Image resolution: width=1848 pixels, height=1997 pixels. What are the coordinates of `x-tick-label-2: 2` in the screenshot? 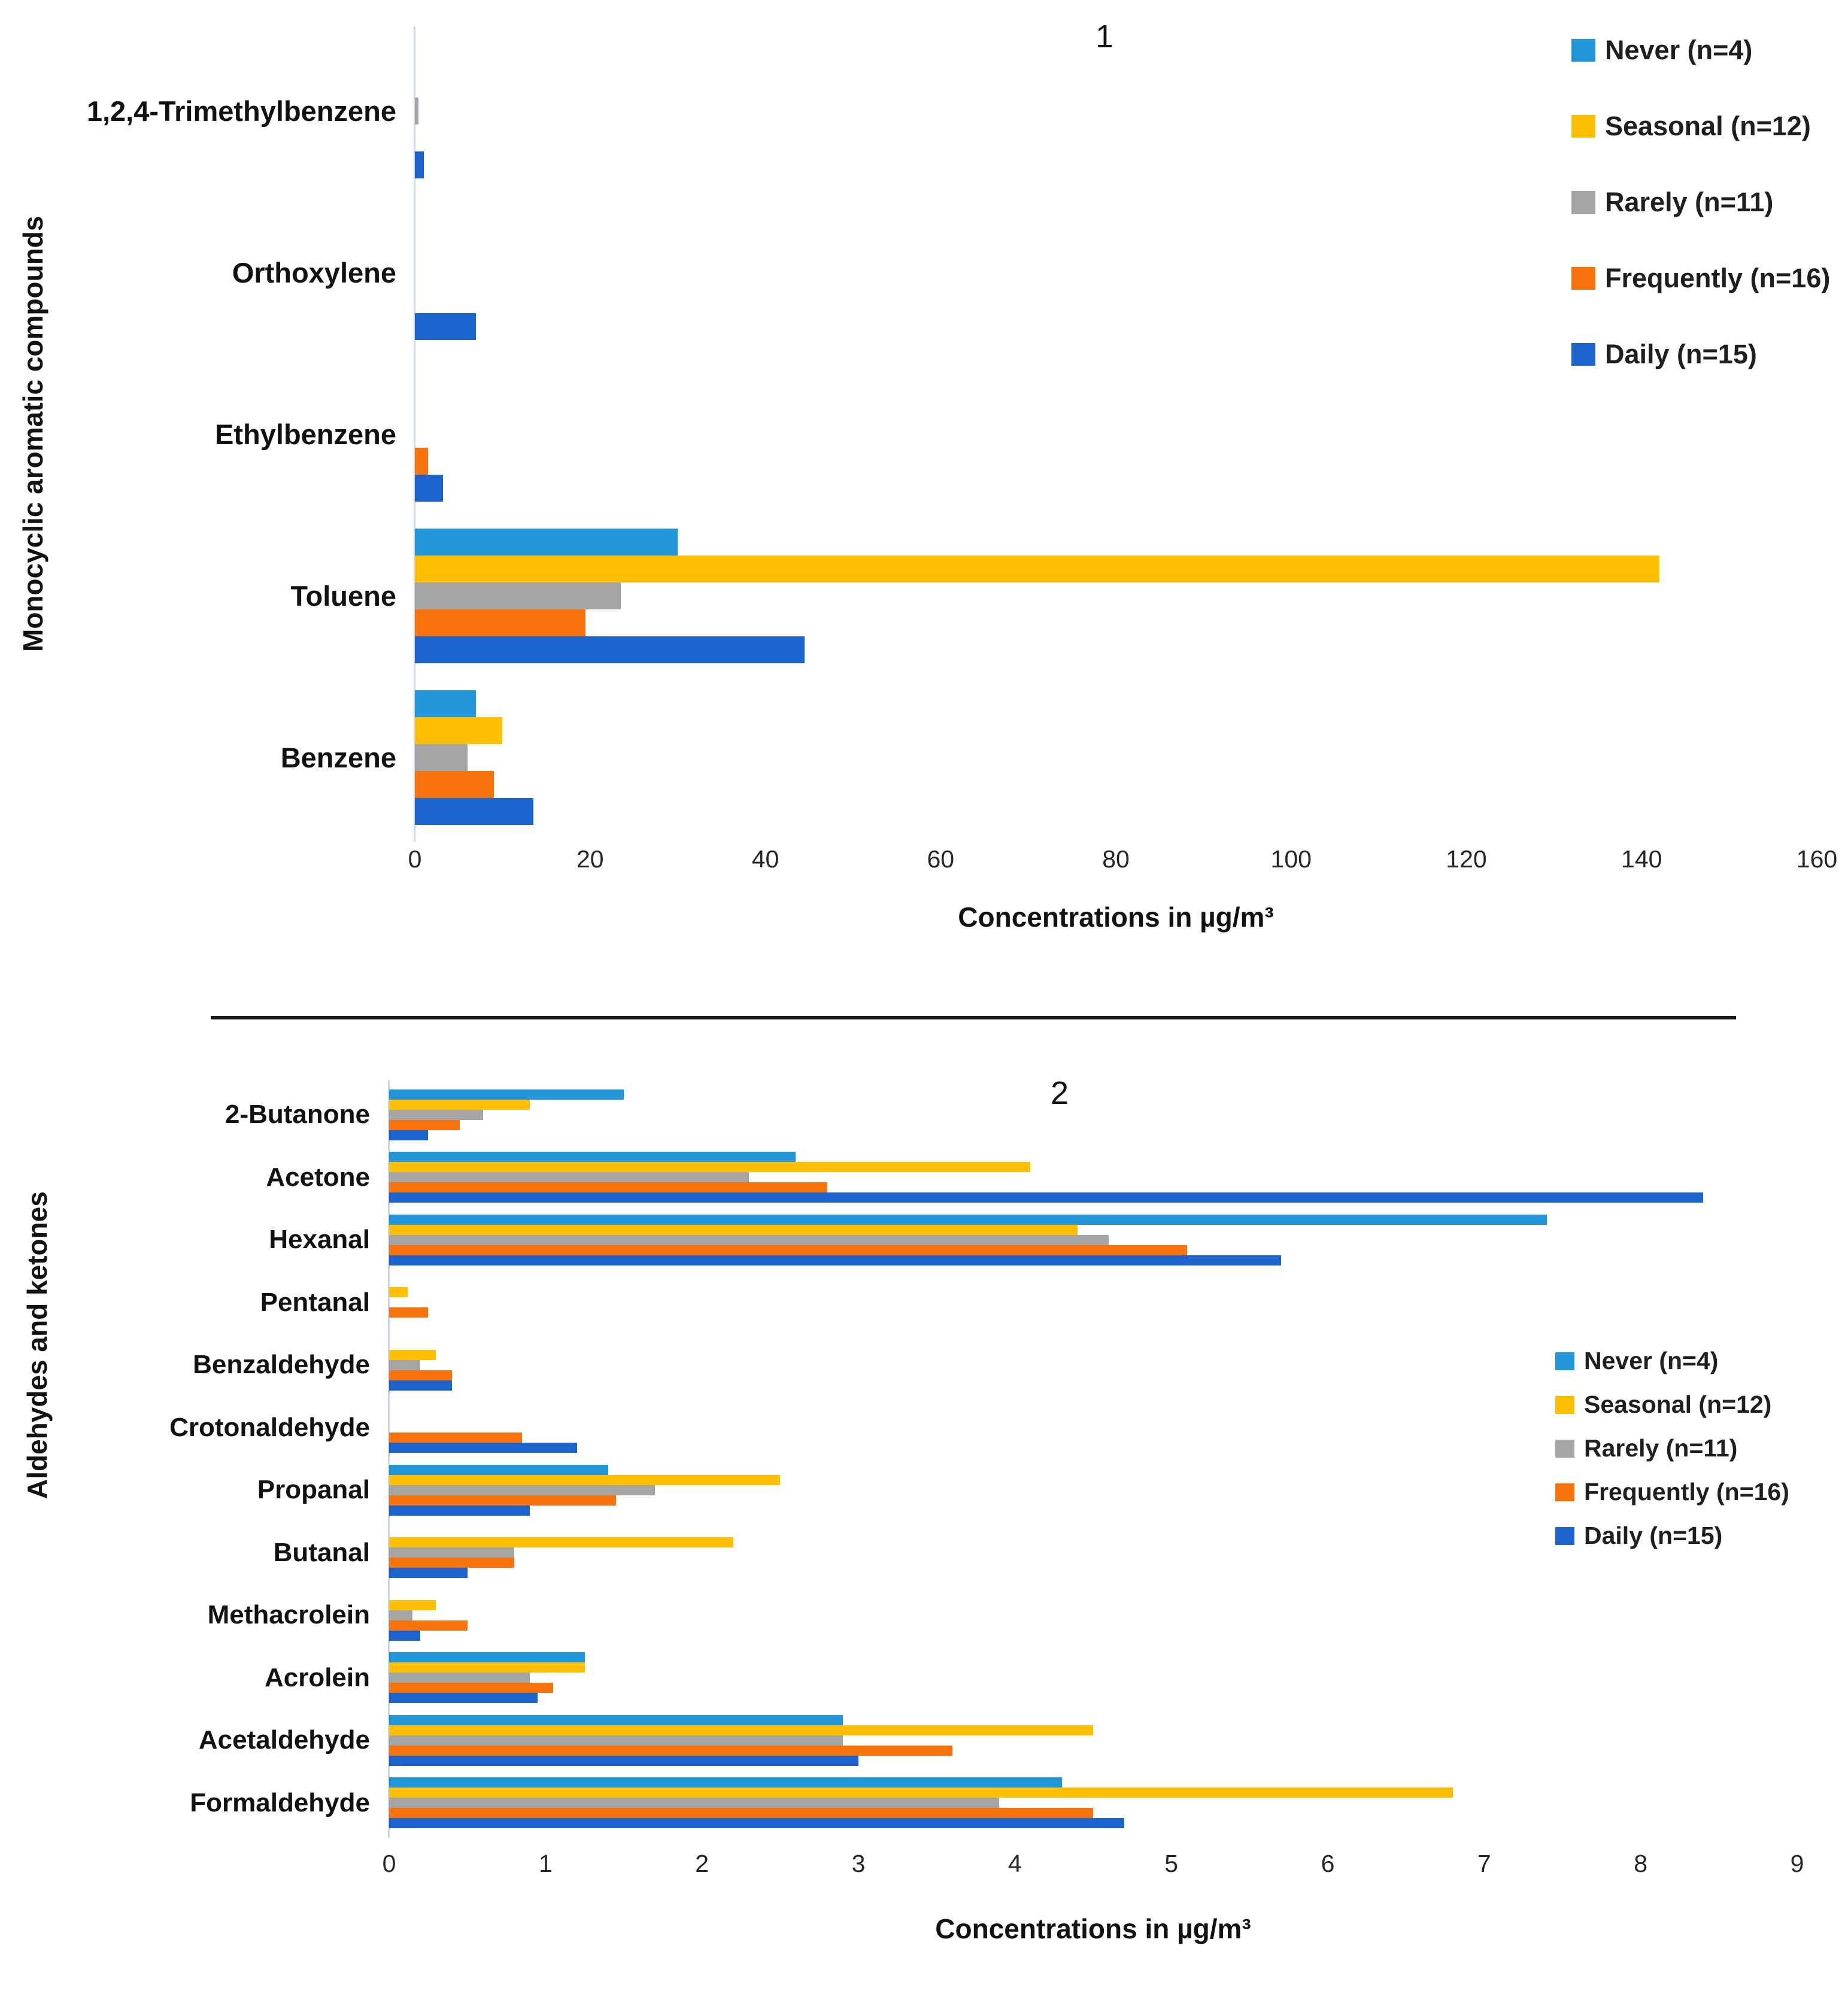 It's located at (702, 1864).